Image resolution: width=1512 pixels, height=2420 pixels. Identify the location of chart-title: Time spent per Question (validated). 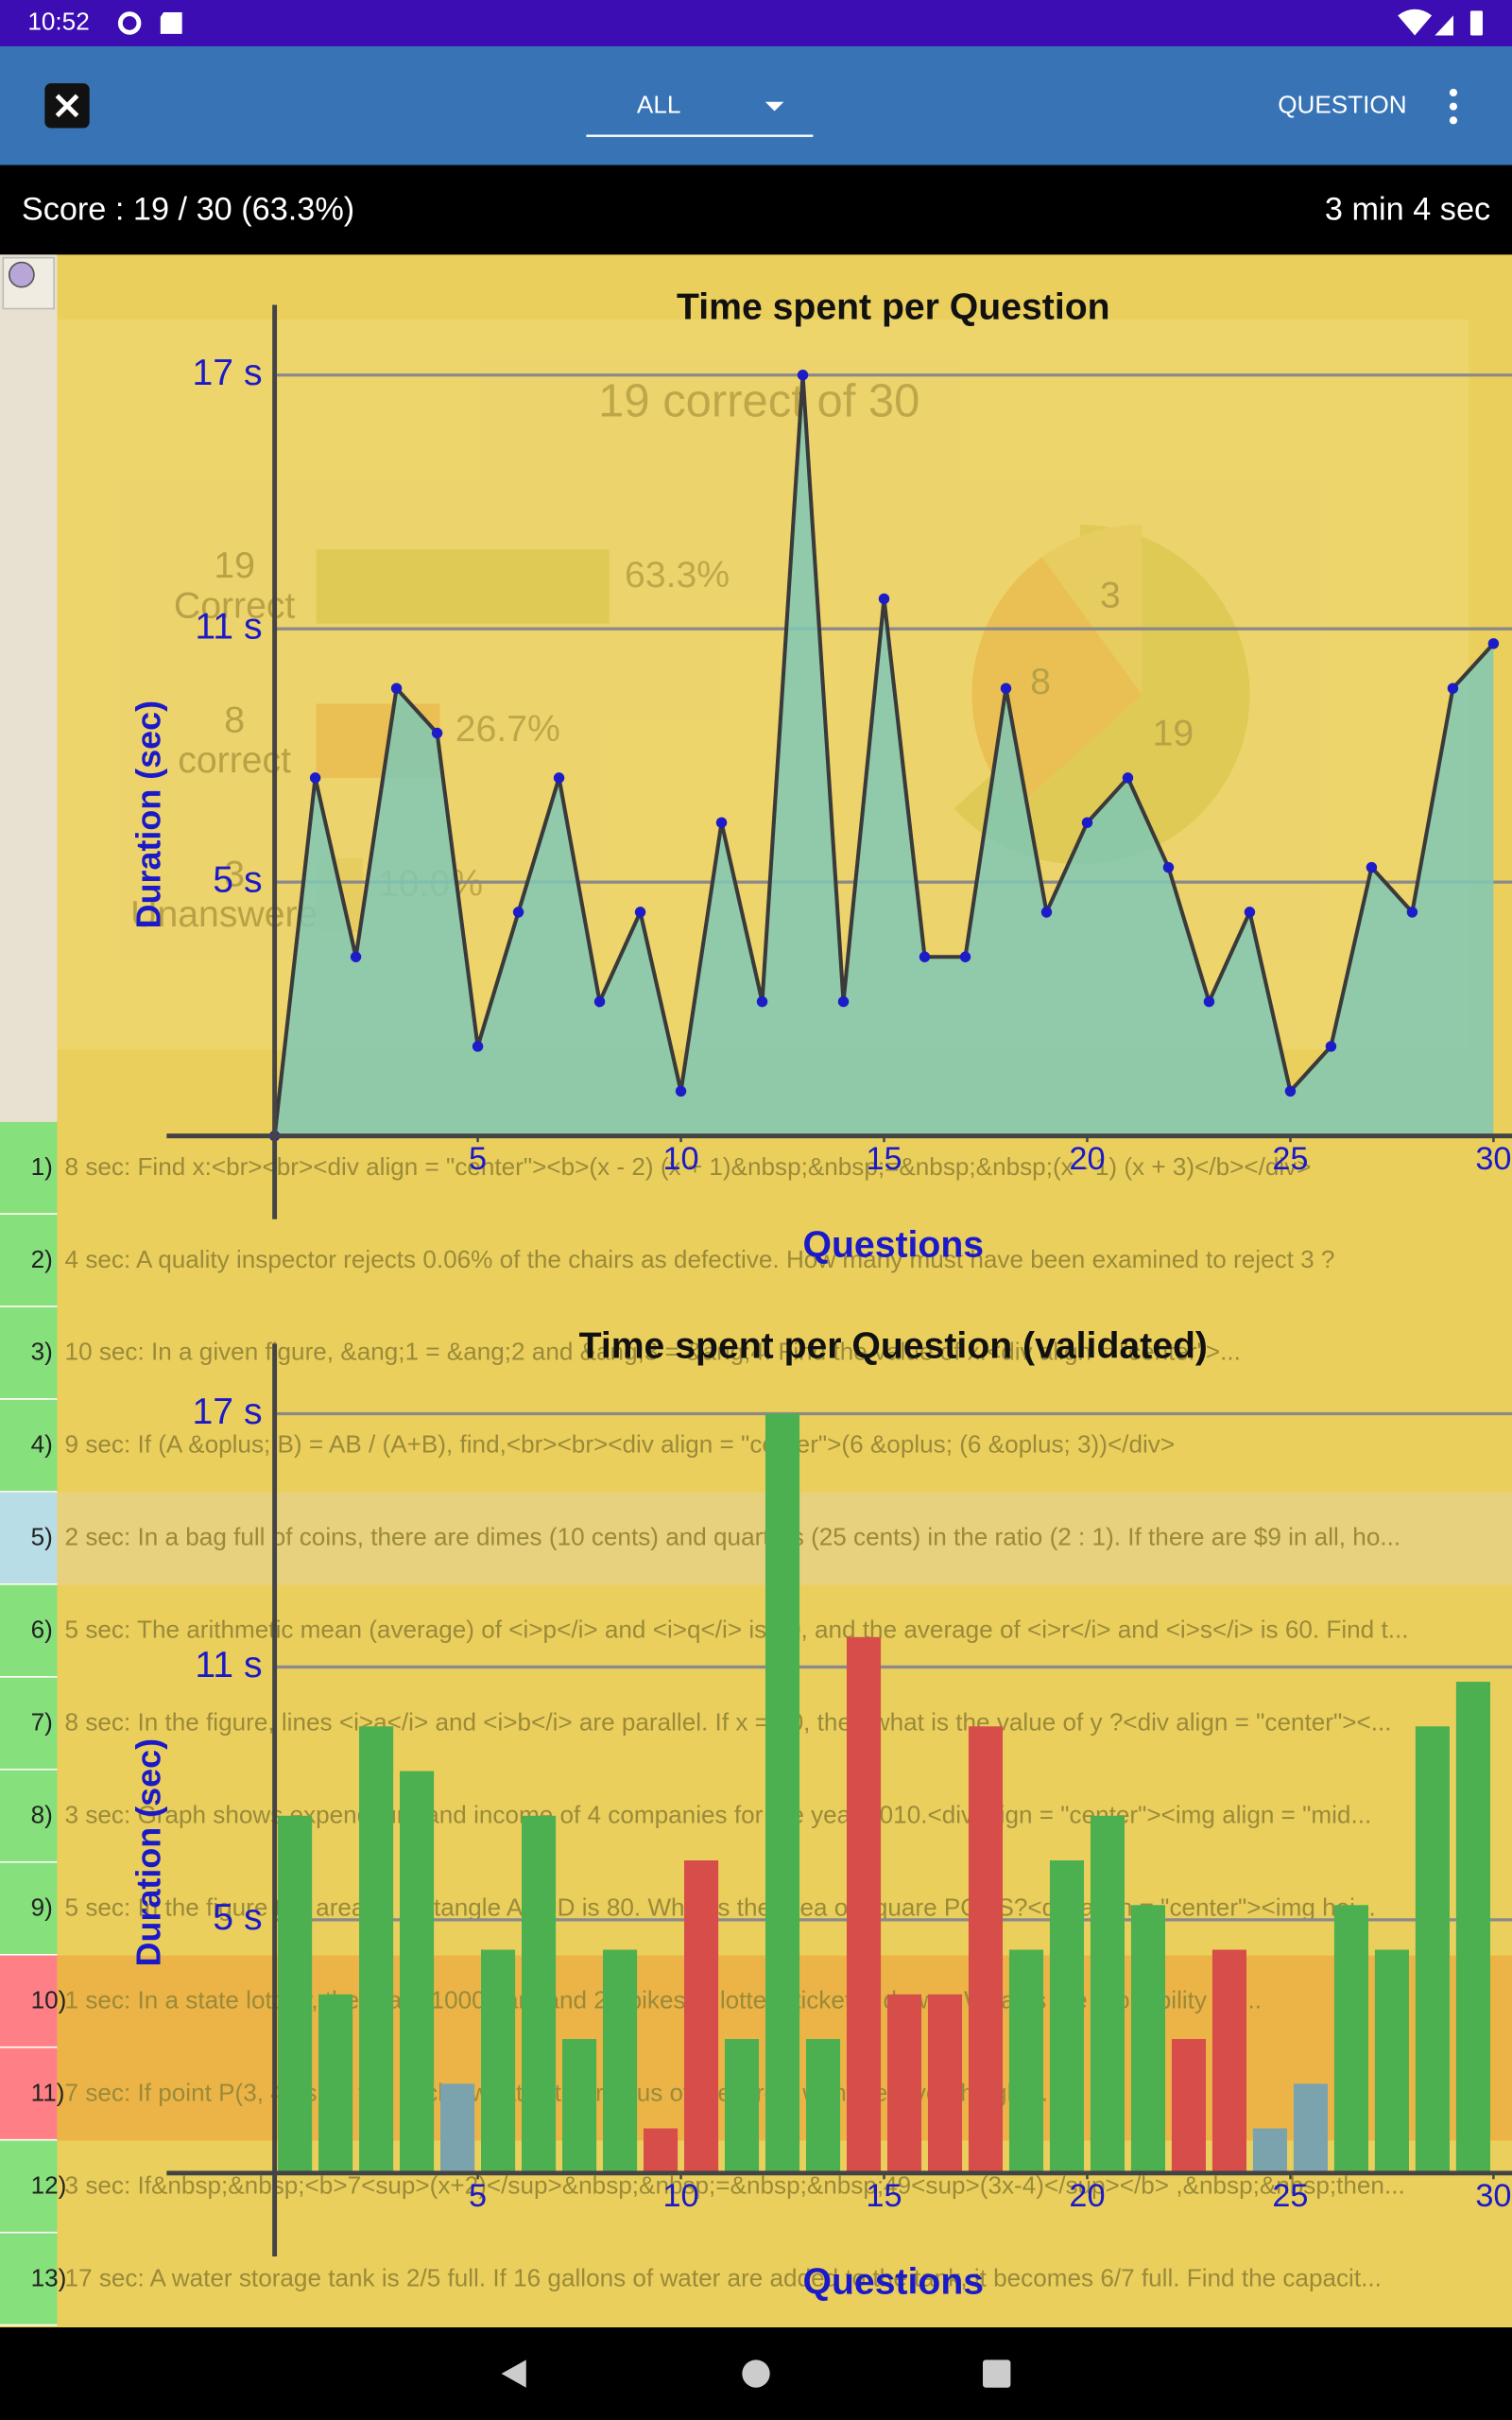
(893, 1346).